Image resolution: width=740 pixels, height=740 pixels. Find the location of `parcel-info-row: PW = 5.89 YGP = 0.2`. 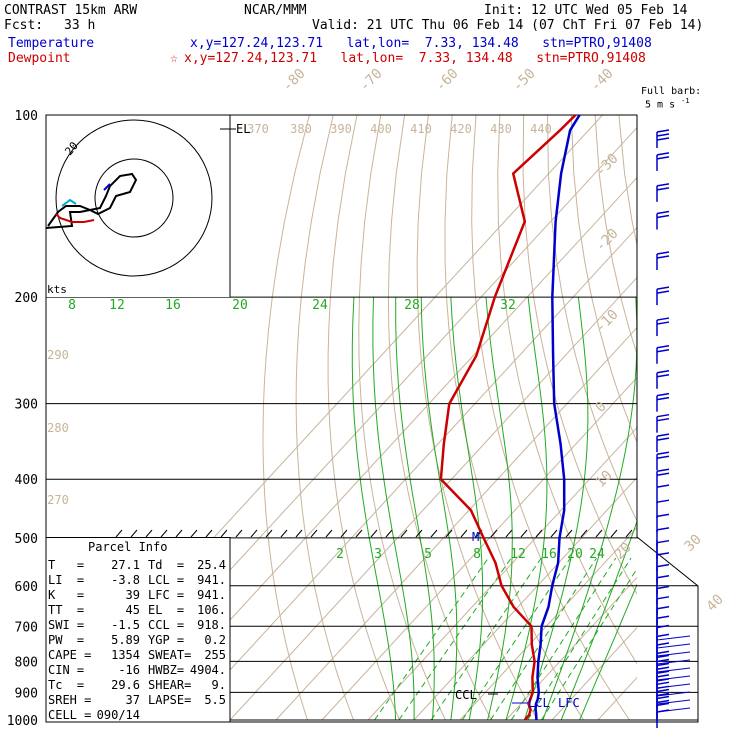

parcel-info-row: PW = 5.89 YGP = 0.2 is located at coordinates (139, 640).